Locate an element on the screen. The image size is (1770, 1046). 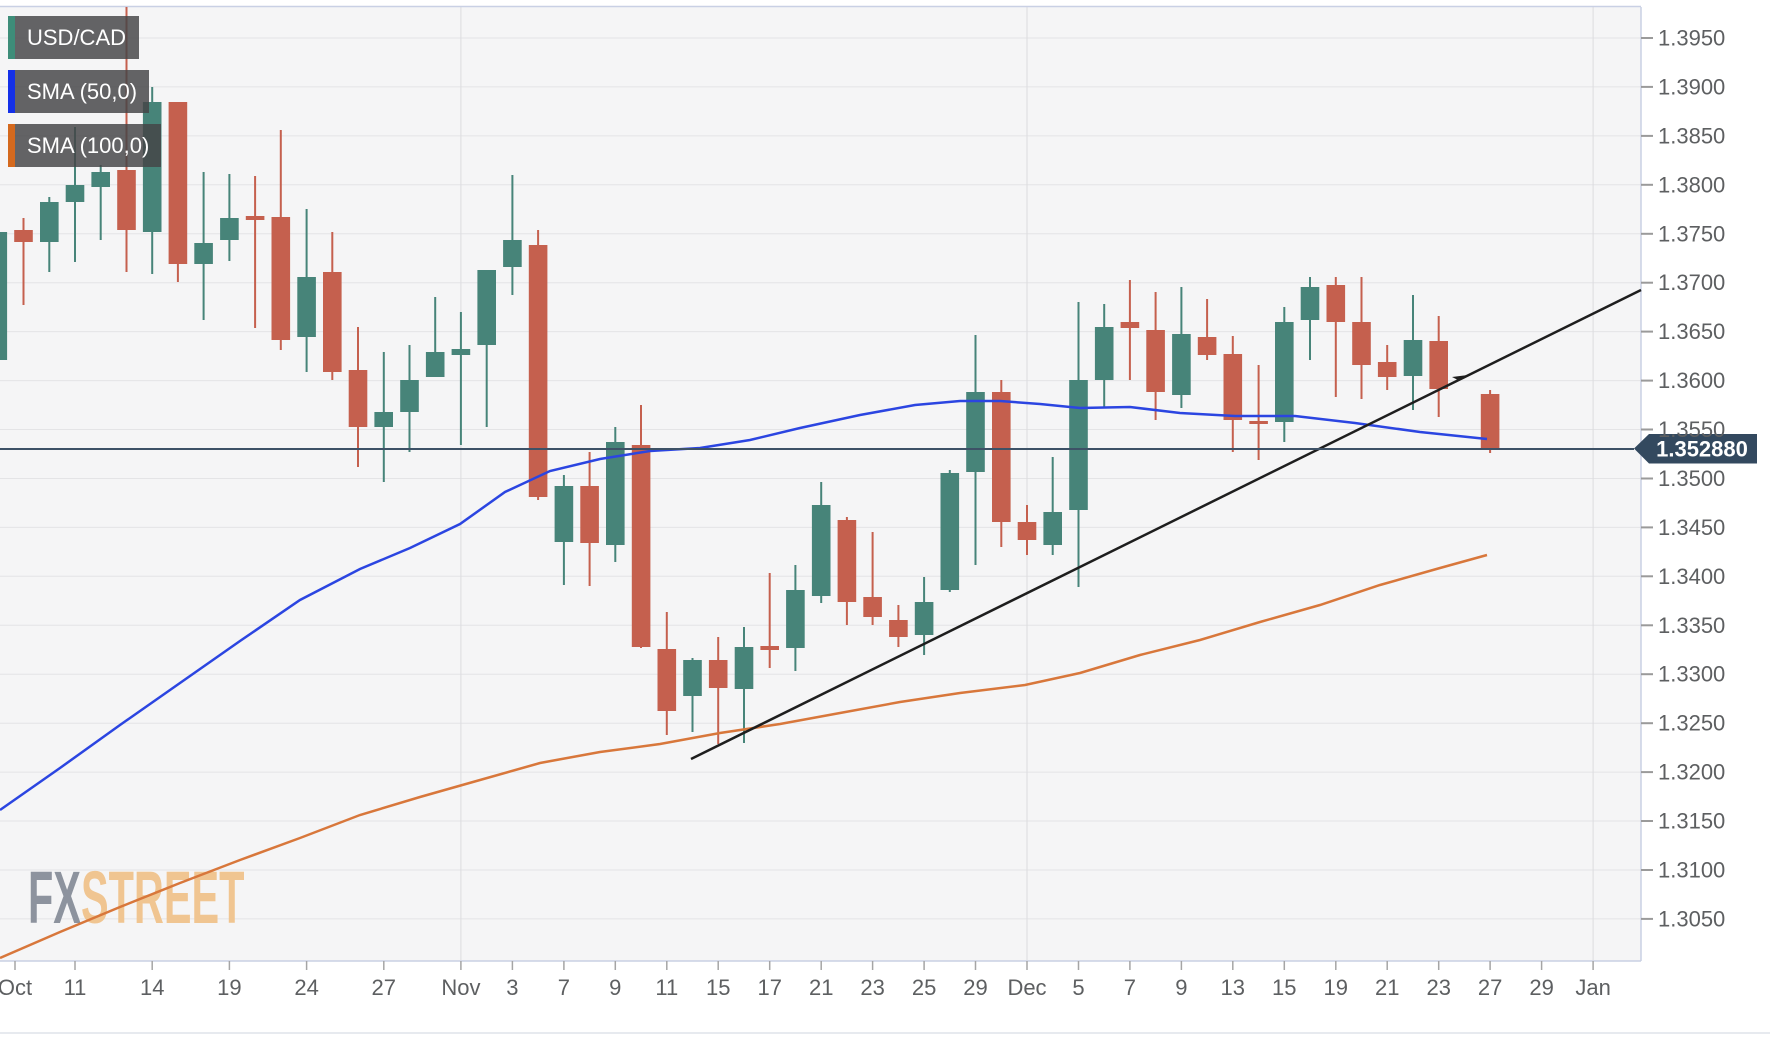
svg-text: 1.352880 is located at coordinates (1702, 449).